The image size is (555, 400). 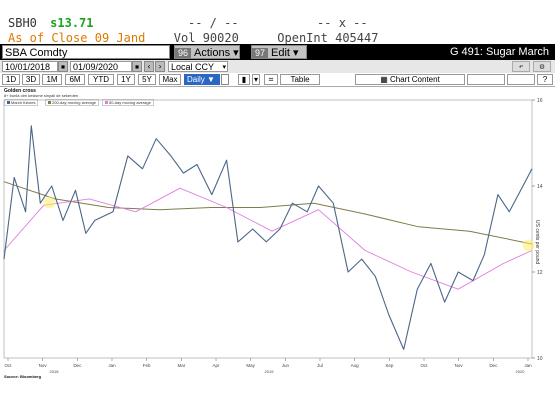 What do you see at coordinates (521, 371) in the screenshot?
I see `x-year-label: 2020` at bounding box center [521, 371].